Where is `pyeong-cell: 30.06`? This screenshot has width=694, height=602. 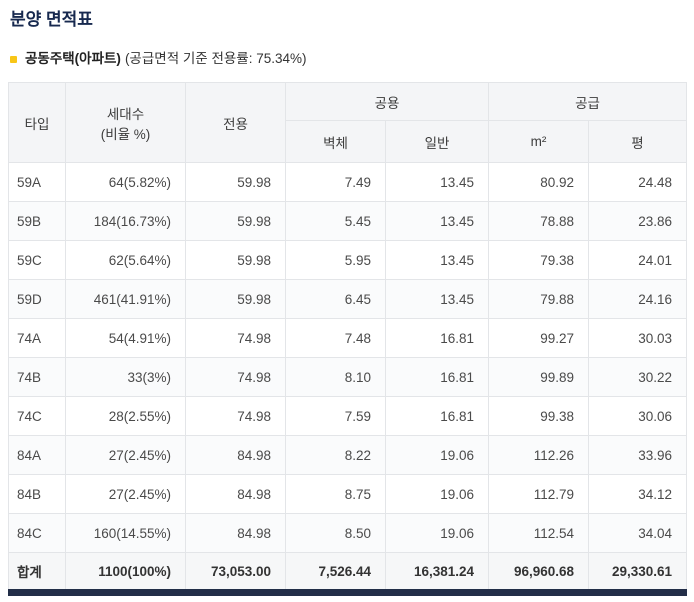
pyeong-cell: 30.06 is located at coordinates (637, 416).